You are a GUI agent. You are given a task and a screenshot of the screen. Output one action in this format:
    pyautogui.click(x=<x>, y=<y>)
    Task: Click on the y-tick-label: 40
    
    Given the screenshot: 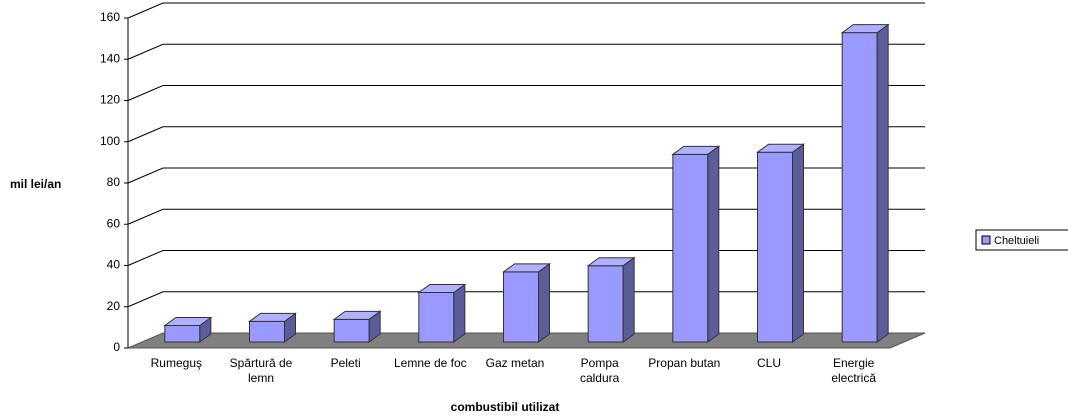 What is the action you would take?
    pyautogui.click(x=114, y=265)
    